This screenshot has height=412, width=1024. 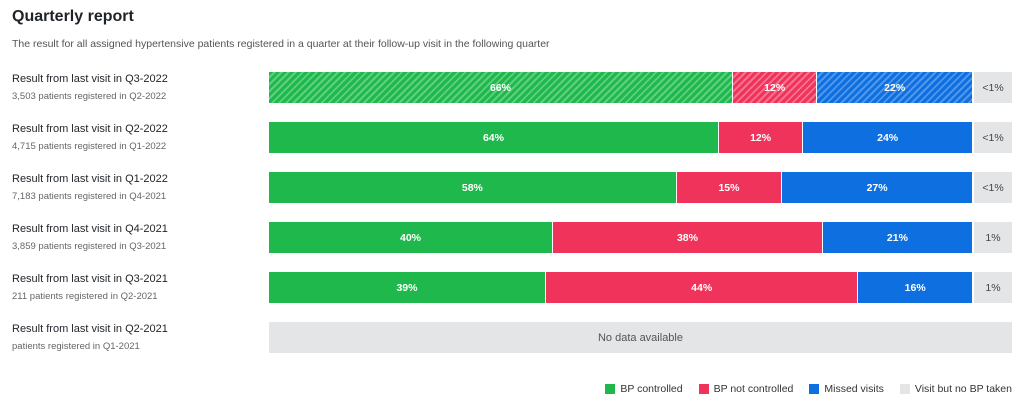 What do you see at coordinates (76, 346) in the screenshot?
I see `row-sublabel: patients registered in Q1-2021` at bounding box center [76, 346].